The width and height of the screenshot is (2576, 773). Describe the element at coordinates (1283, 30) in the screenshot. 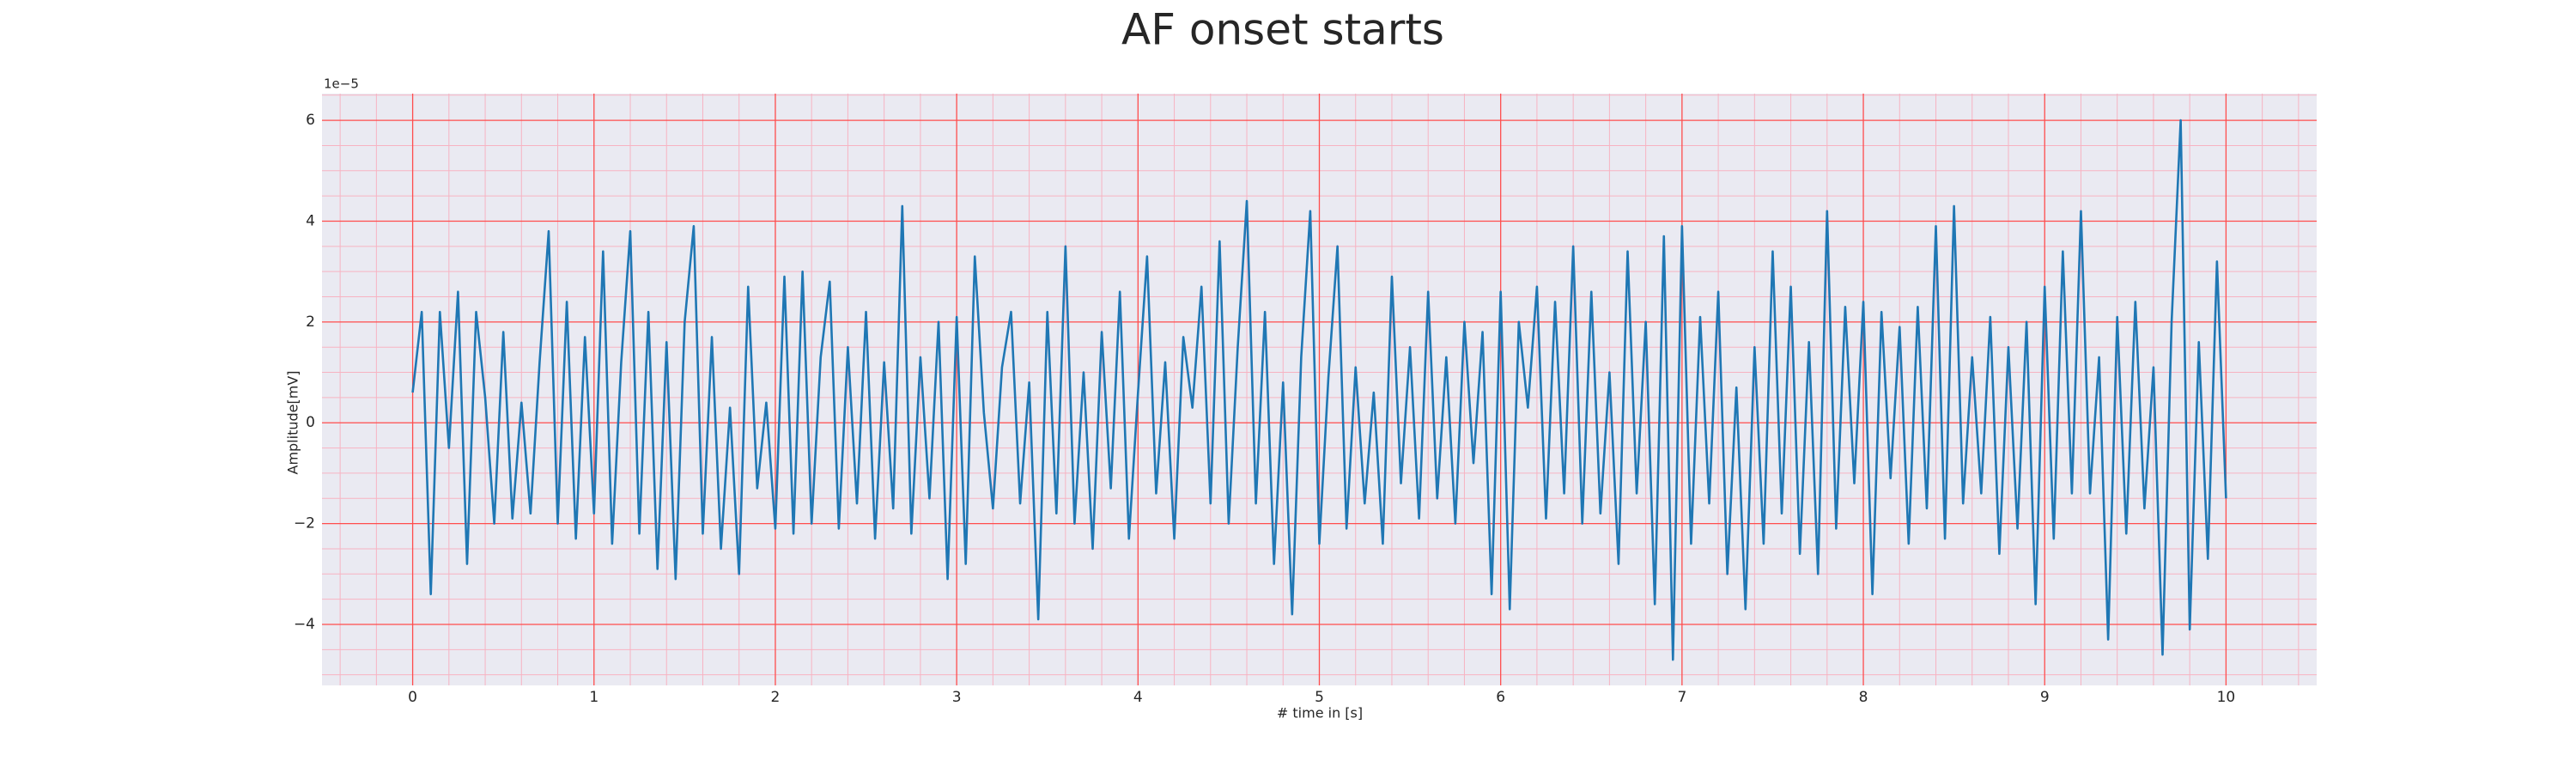

I see `chart-title: AF onset starts` at that location.